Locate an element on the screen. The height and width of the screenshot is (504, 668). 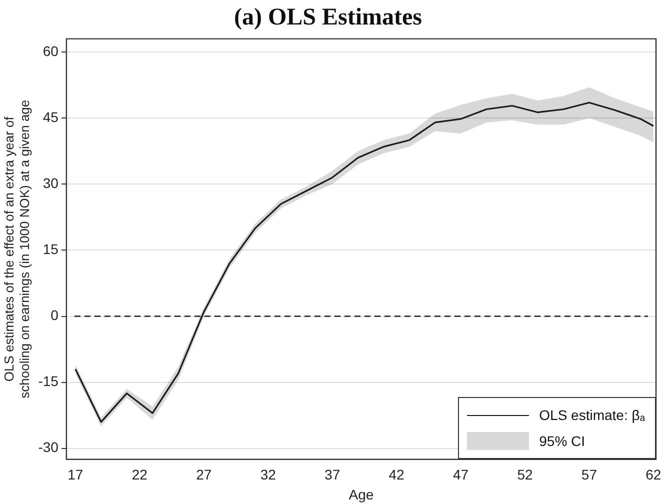
x-tick-label: 42 is located at coordinates (396, 474).